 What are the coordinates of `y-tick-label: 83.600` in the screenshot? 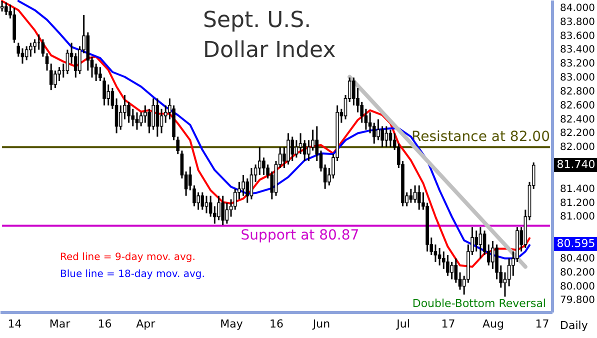 It's located at (577, 36).